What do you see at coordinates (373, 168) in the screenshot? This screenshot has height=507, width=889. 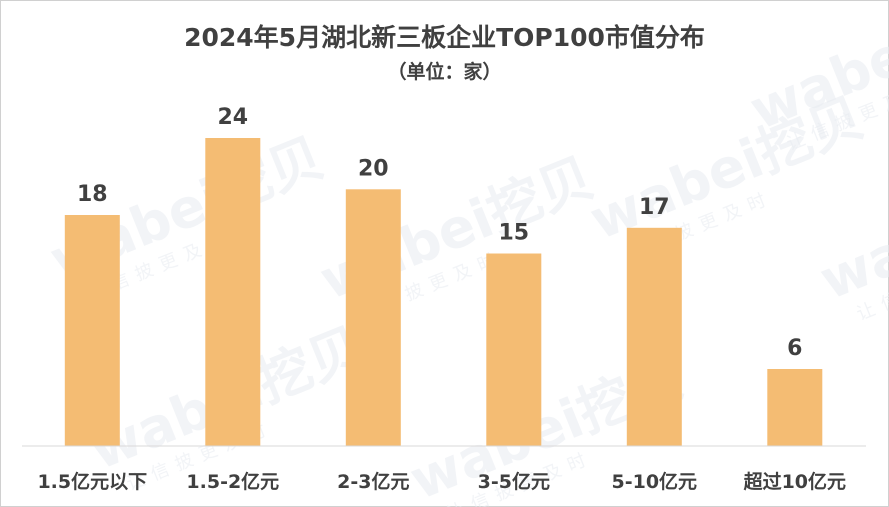 I see `data-label-2: 20` at bounding box center [373, 168].